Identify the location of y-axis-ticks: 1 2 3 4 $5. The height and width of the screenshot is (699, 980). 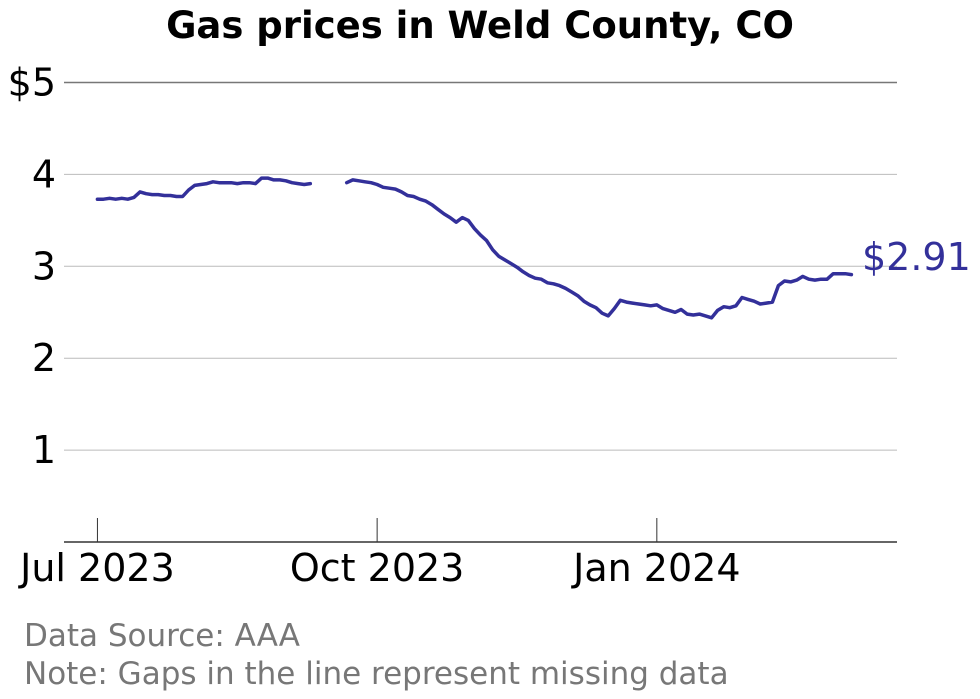
(32, 267).